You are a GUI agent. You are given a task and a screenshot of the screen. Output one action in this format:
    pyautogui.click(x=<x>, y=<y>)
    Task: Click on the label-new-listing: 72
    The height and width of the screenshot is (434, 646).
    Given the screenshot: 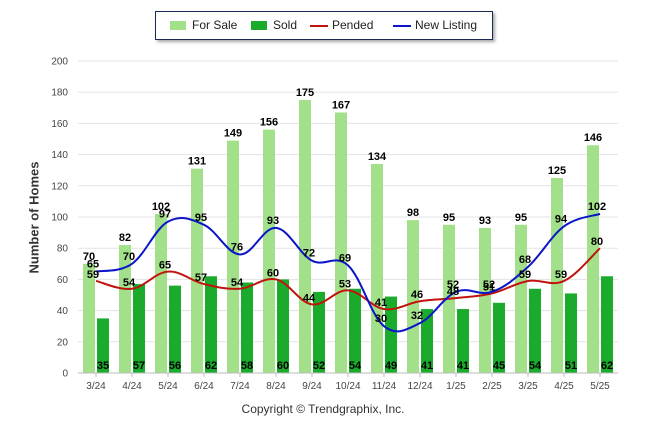 What is the action you would take?
    pyautogui.click(x=309, y=254)
    